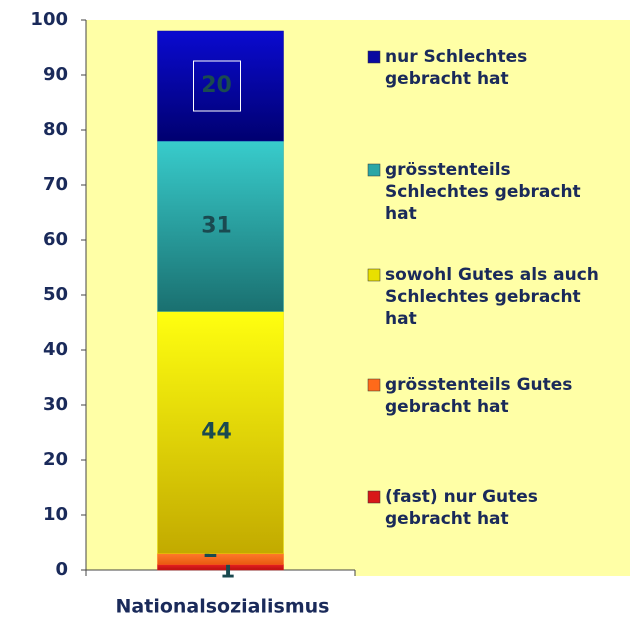 Image resolution: width=630 pixels, height=624 pixels. I want to click on y-tick-label: 80, so click(55, 129).